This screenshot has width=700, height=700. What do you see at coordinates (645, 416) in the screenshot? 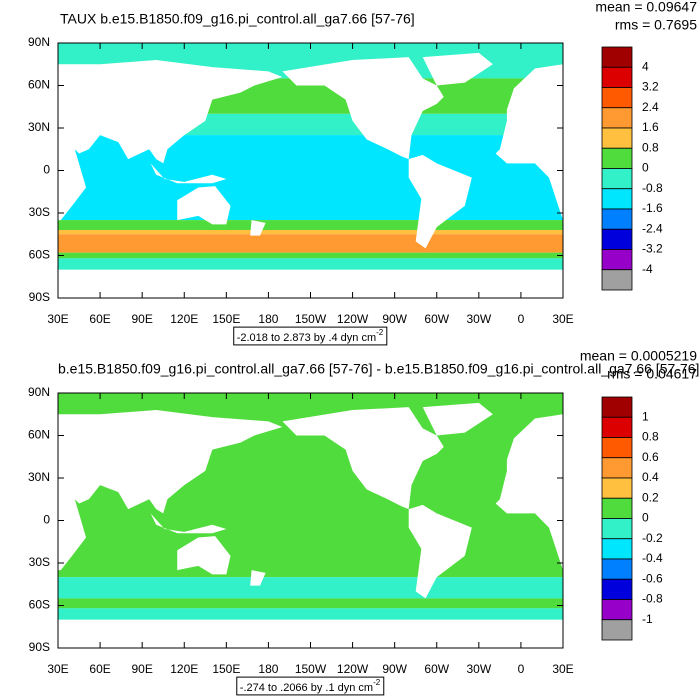
I see `colorbar-label: 1` at bounding box center [645, 416].